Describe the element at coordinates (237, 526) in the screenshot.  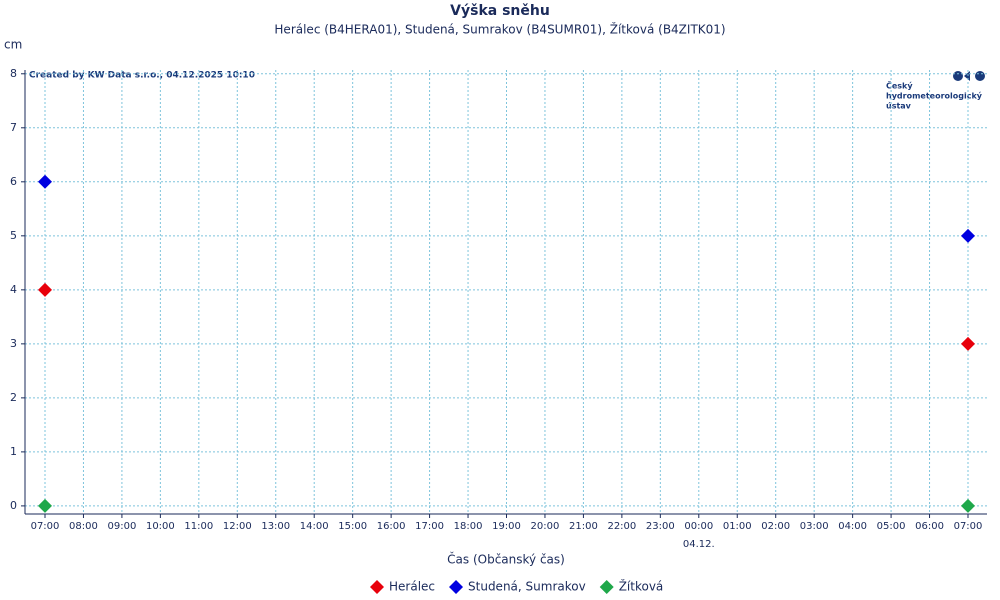
I see `x-tick-label: 12:00` at that location.